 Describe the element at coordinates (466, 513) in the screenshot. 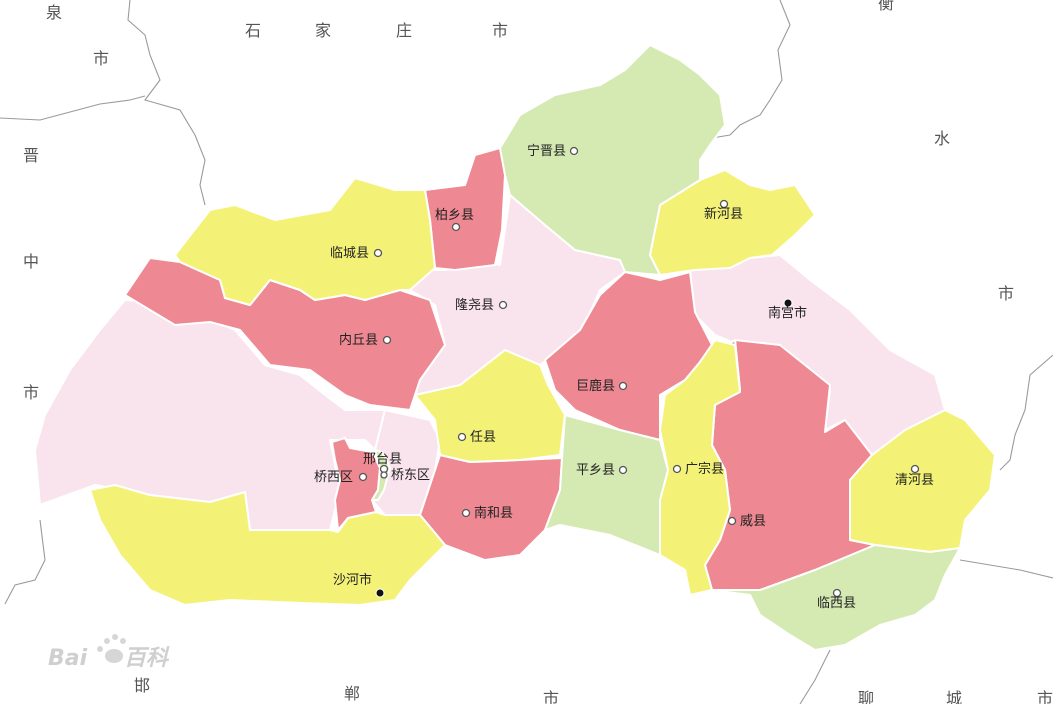

I see `marker-nanhe` at that location.